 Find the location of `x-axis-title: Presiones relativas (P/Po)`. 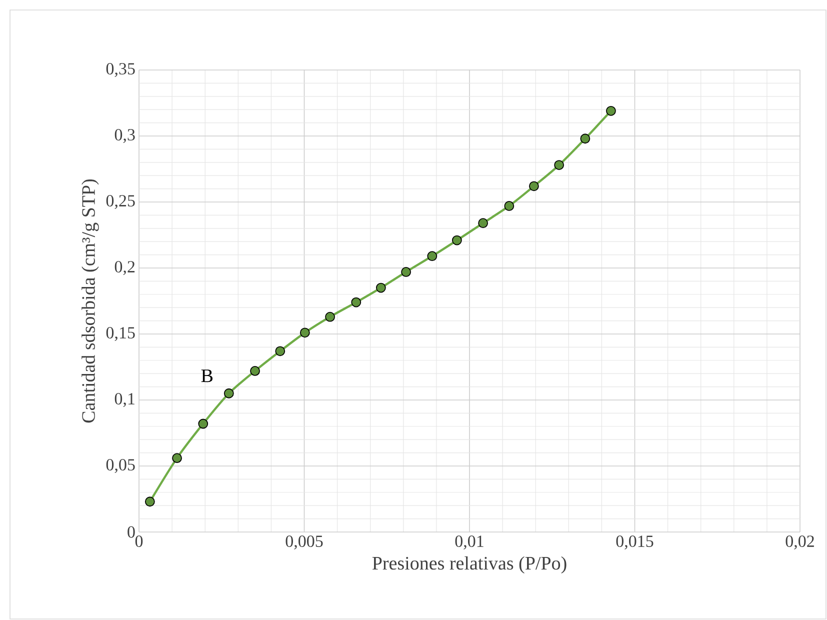

x-axis-title: Presiones relativas (P/Po) is located at coordinates (469, 565).